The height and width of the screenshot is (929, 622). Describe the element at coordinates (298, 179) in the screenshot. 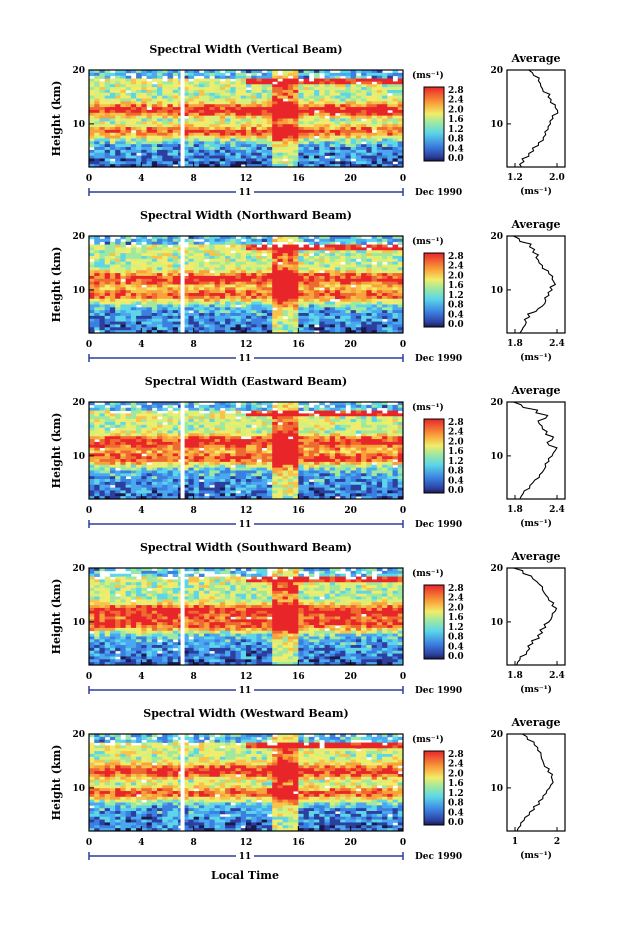

I see `x-tick-label: 16` at that location.